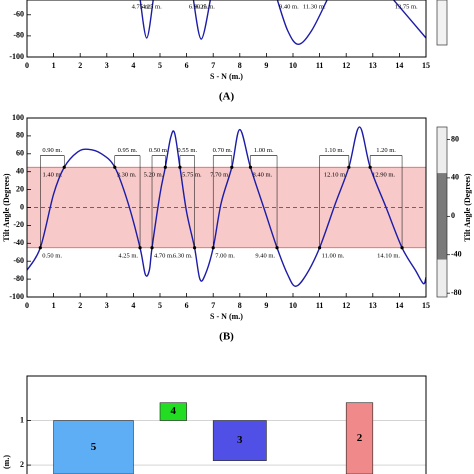  I want to click on y-tick-label: 40, so click(20, 171).